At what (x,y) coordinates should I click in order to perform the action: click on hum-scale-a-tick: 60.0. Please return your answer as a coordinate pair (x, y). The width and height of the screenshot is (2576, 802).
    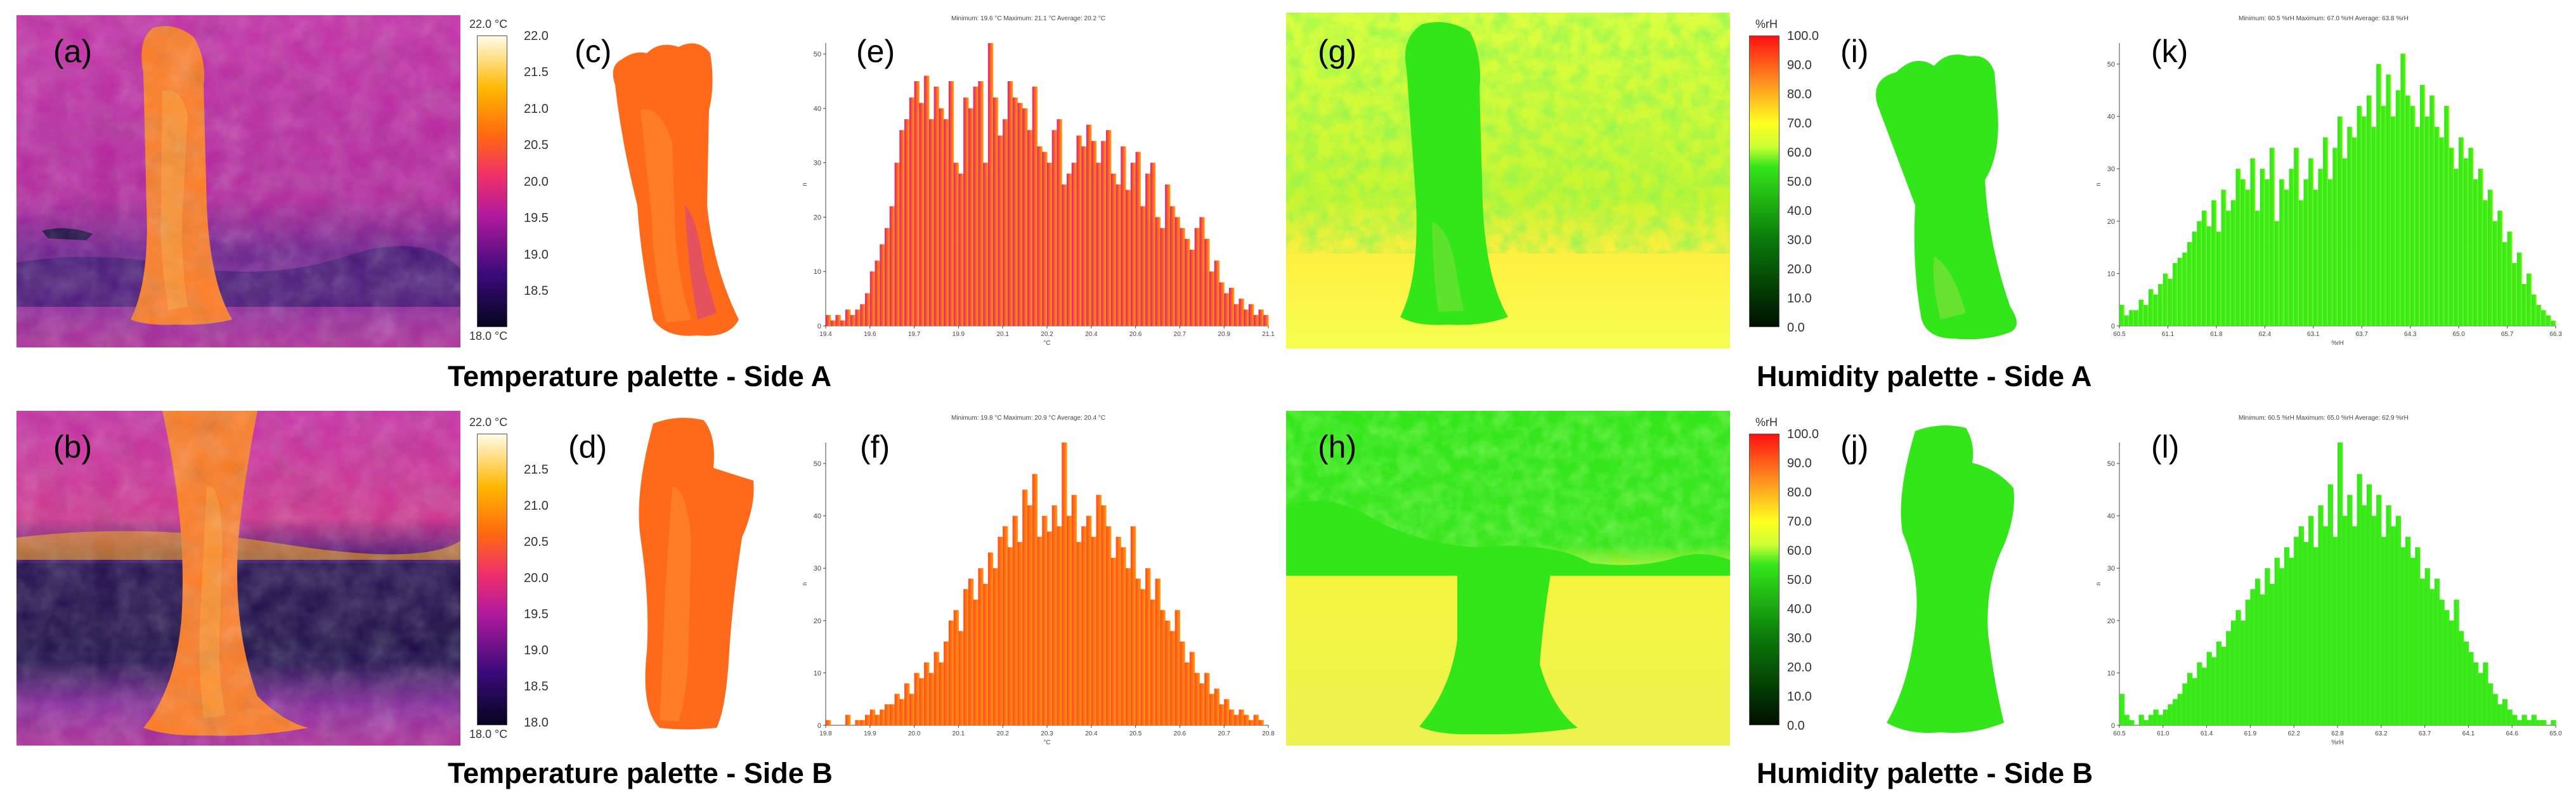
    Looking at the image, I should click on (1800, 153).